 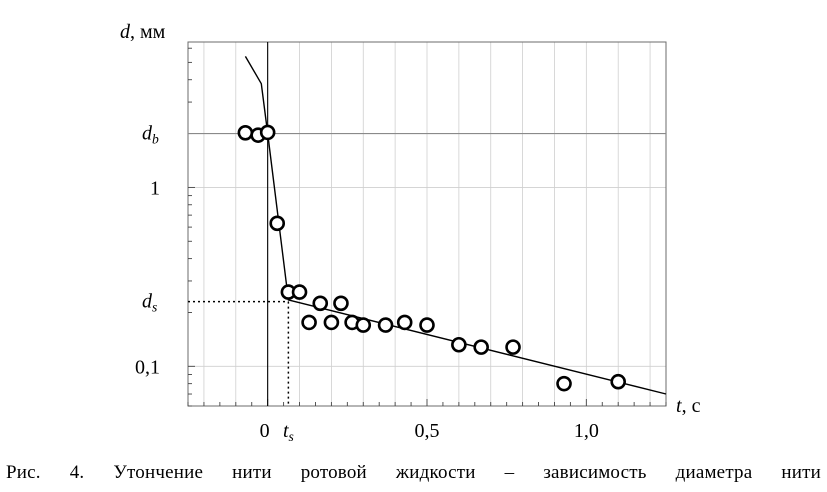 I want to click on x-tick-label: 0,5, so click(x=427, y=431).